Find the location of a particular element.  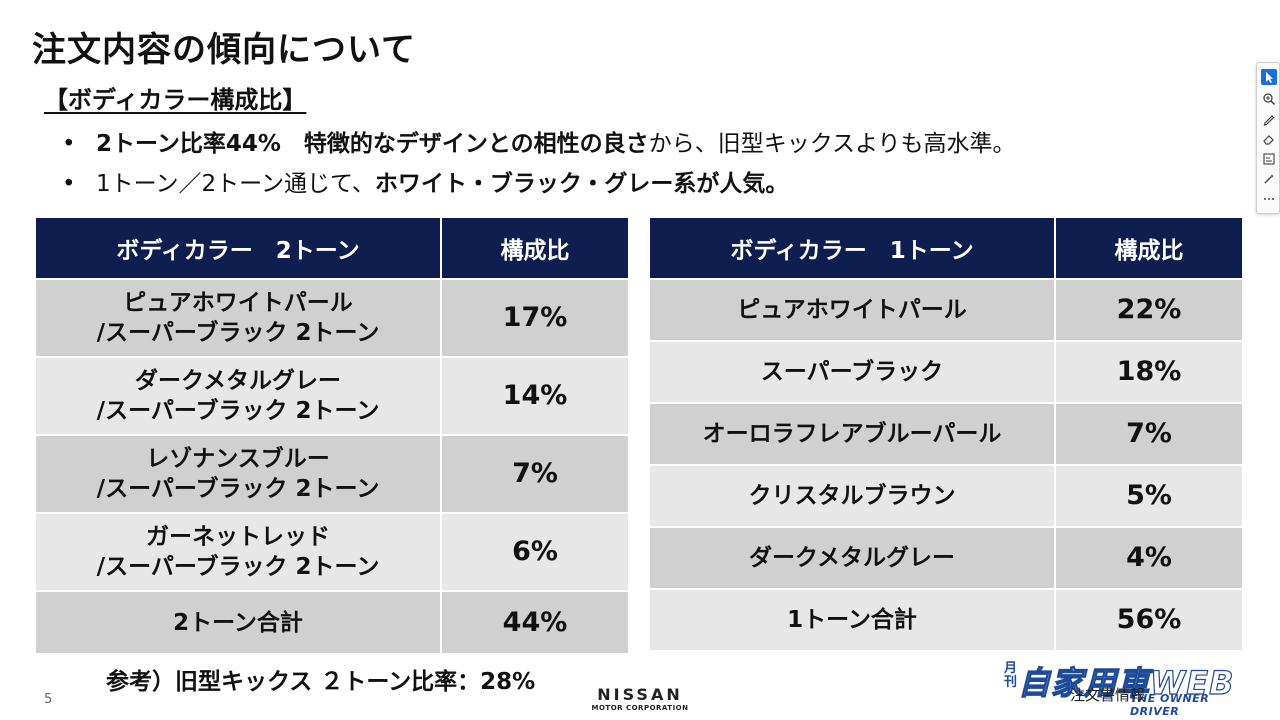

ratio-cell: 6% is located at coordinates (535, 552).